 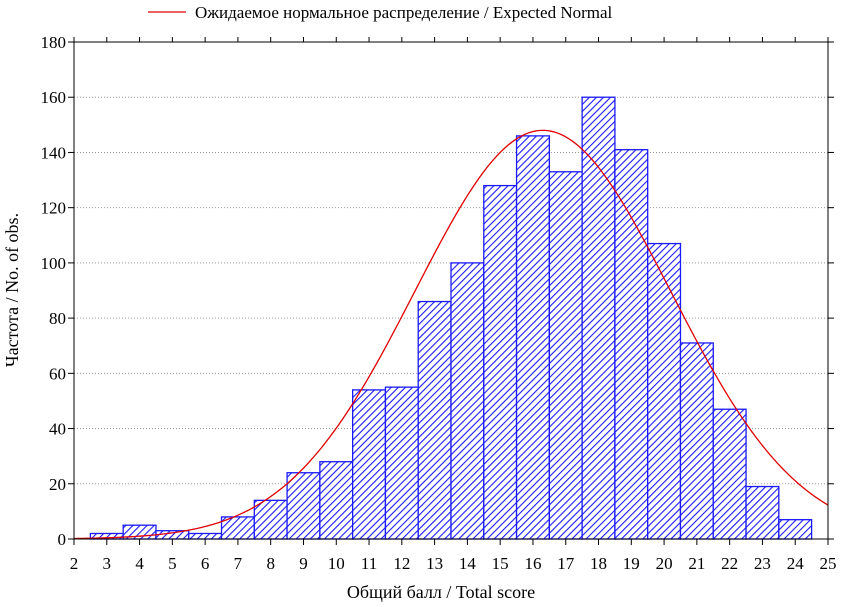 What do you see at coordinates (369, 563) in the screenshot?
I see `x-tick-label: 11` at bounding box center [369, 563].